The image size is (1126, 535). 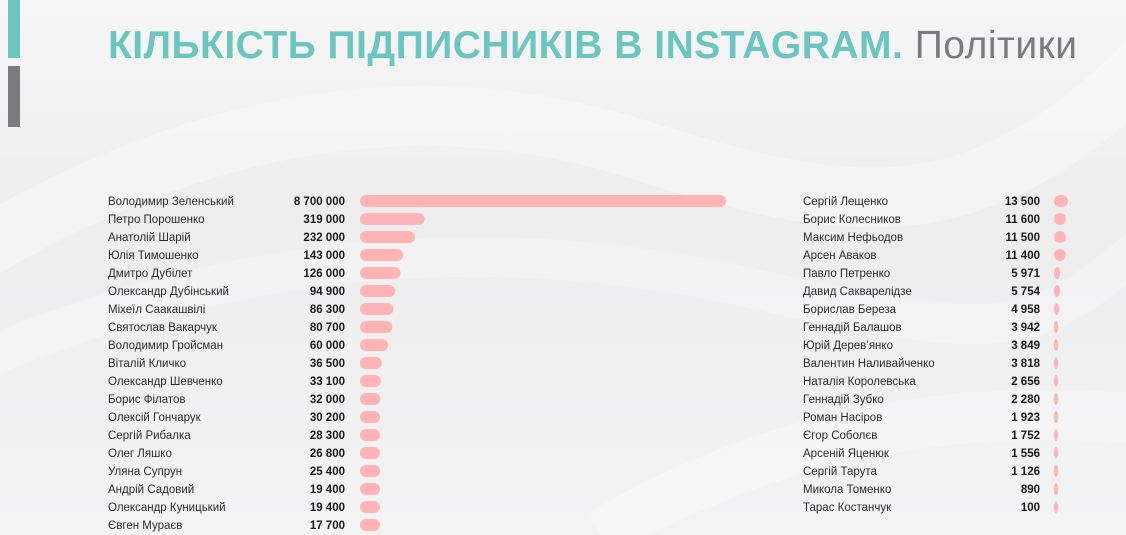 I want to click on left-value-label: 28 300, so click(x=327, y=436).